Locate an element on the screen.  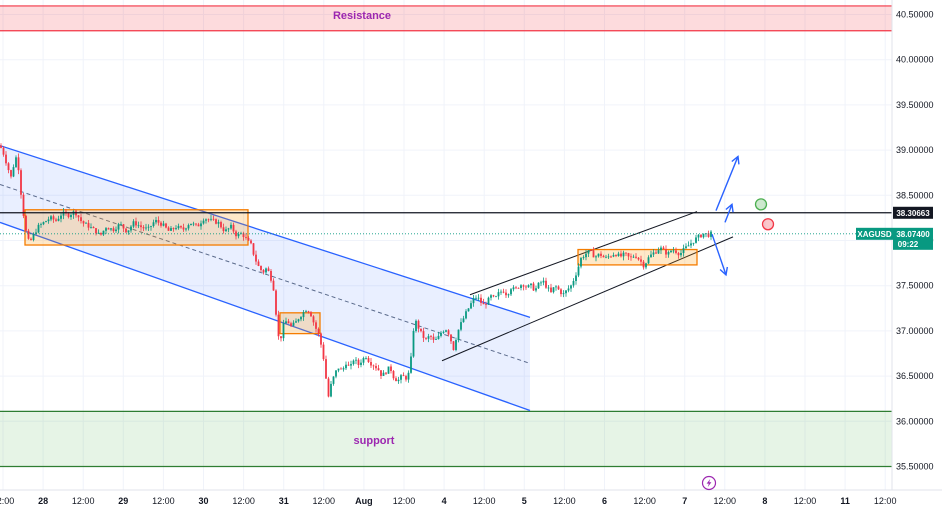
time-tick-label: 8 is located at coordinates (764, 501).